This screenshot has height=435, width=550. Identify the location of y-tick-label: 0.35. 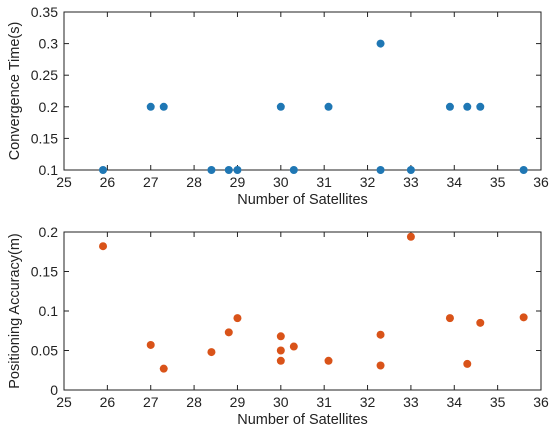
(44, 12).